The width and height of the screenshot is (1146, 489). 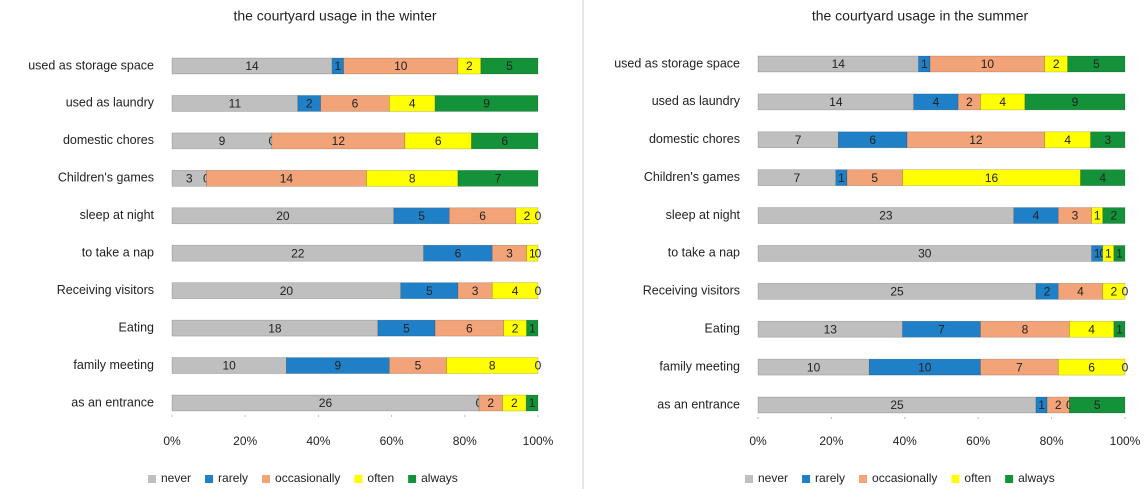 What do you see at coordinates (338, 366) in the screenshot?
I see `data-label: 9` at bounding box center [338, 366].